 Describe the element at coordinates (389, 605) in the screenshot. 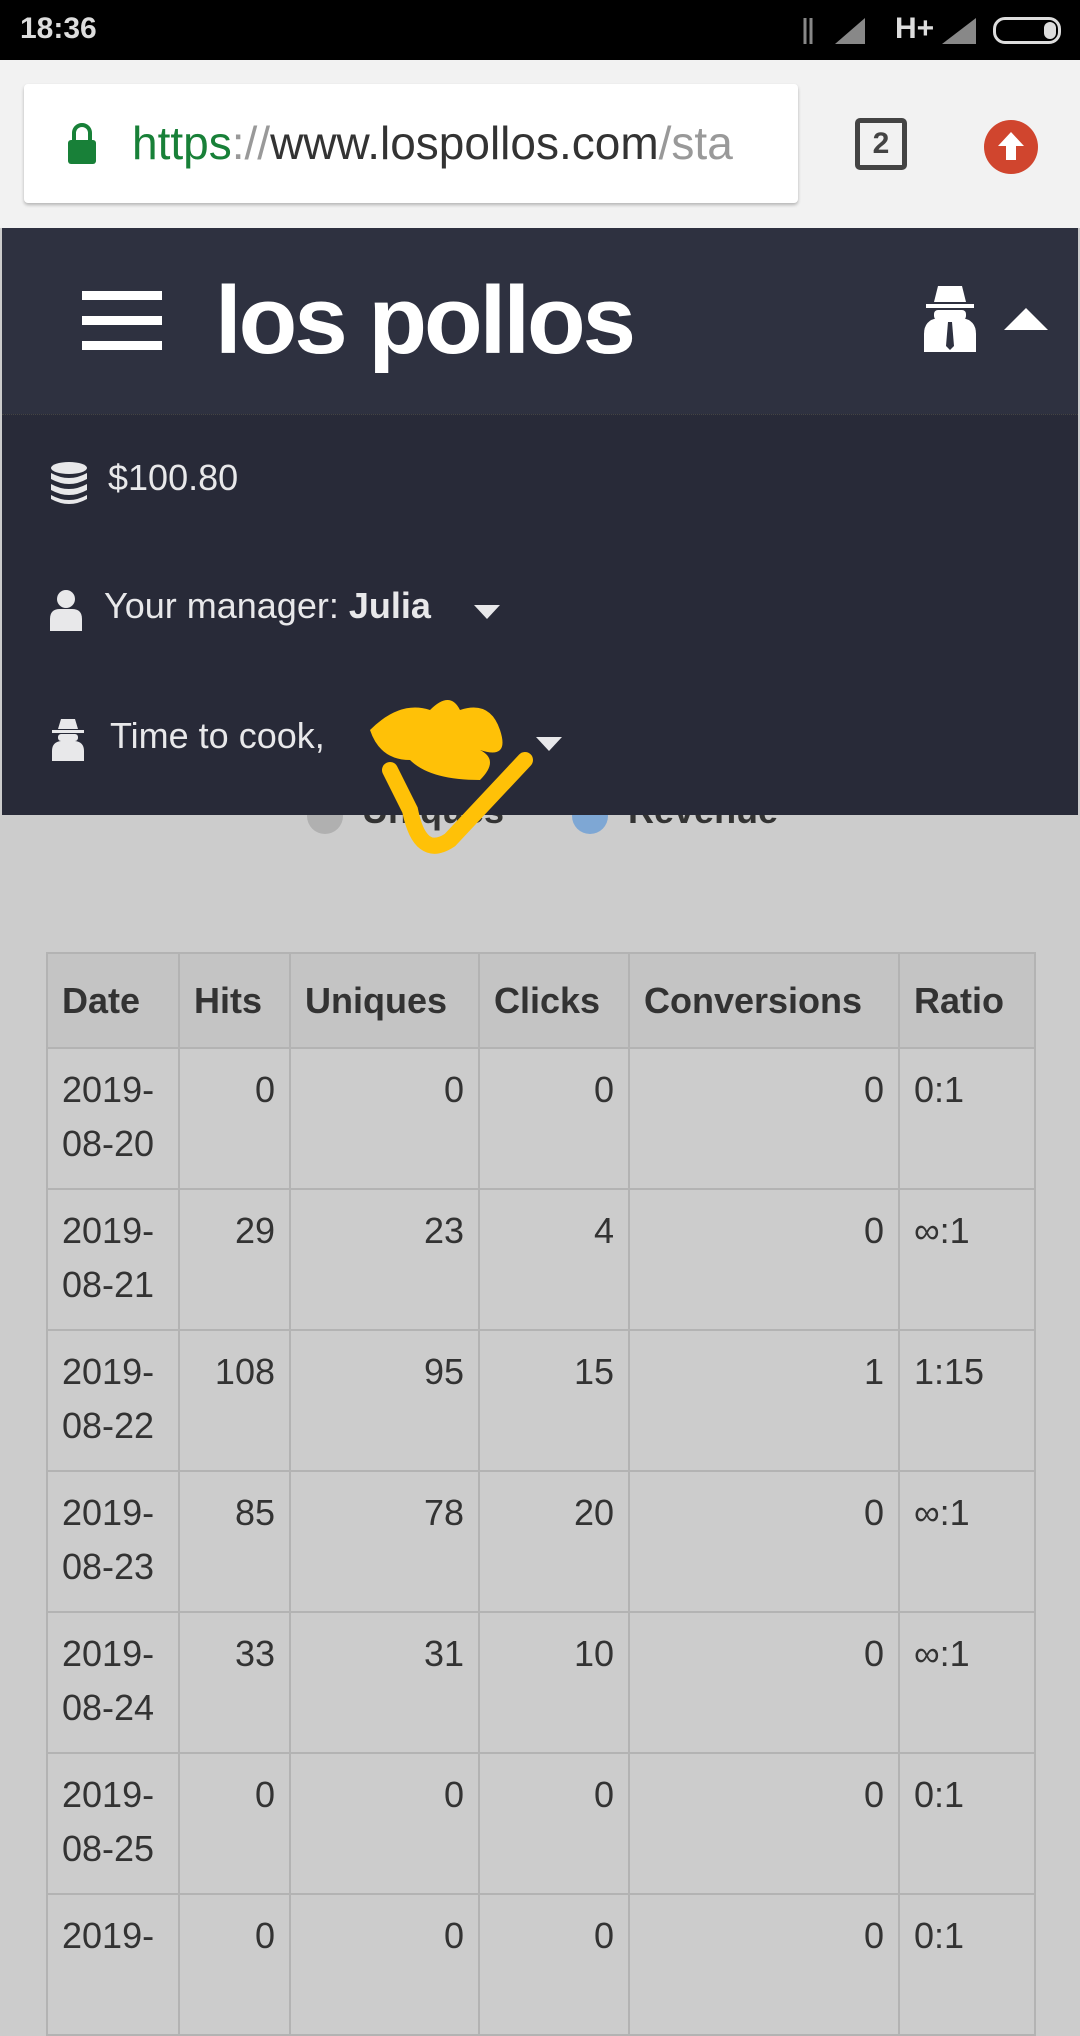

I see `manager-name: Julia` at that location.